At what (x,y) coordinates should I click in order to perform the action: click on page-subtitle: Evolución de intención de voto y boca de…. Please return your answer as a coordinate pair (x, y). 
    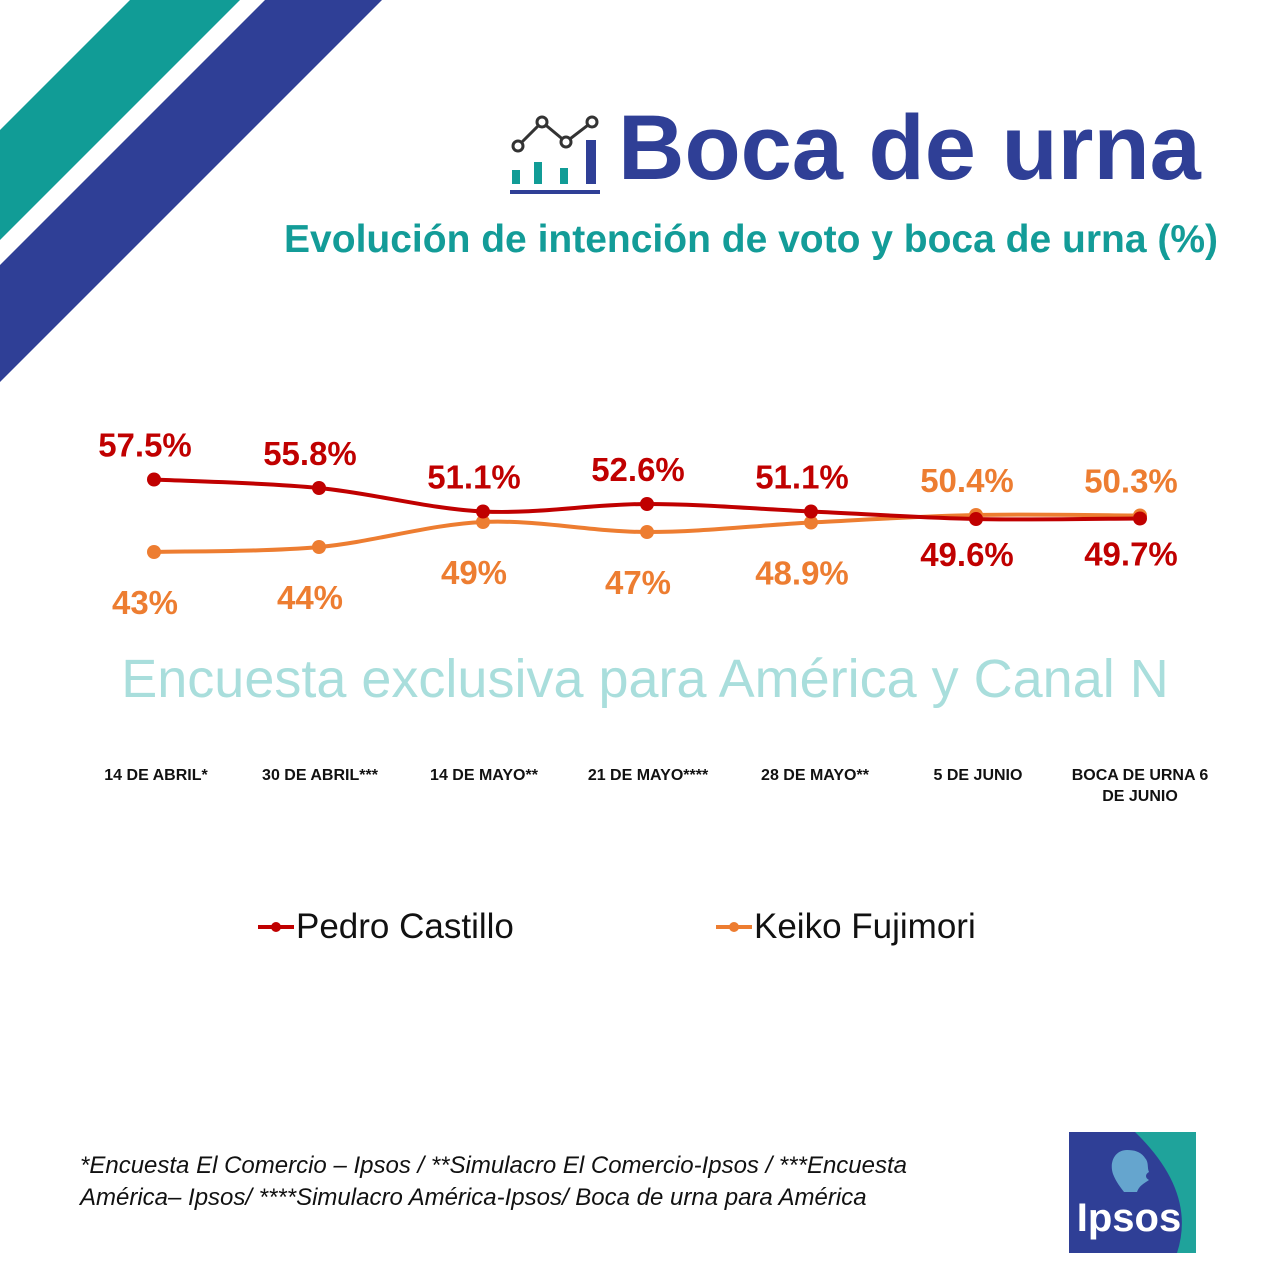
    Looking at the image, I should click on (751, 239).